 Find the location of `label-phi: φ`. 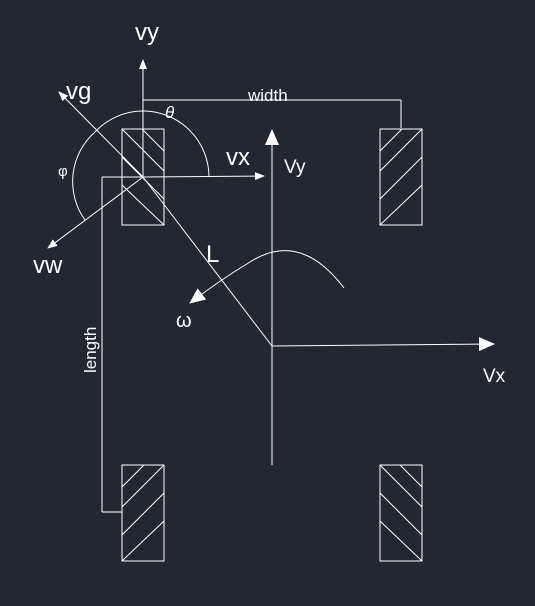

label-phi: φ is located at coordinates (63, 171).